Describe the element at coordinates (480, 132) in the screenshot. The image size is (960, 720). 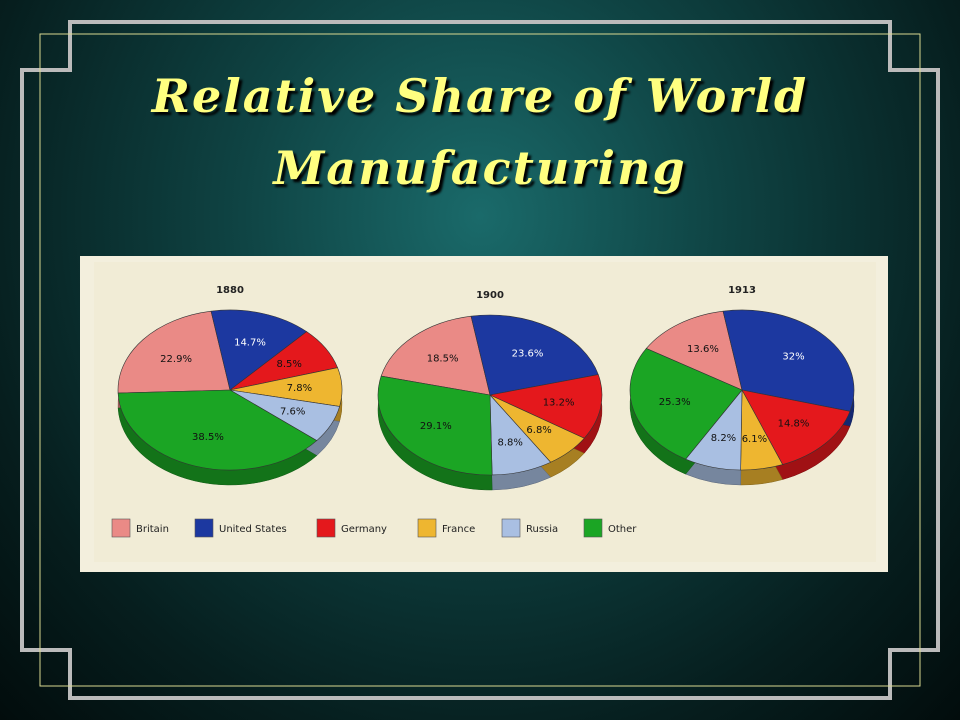
I see `slide-title: Relative Share of World Manufacturing` at that location.